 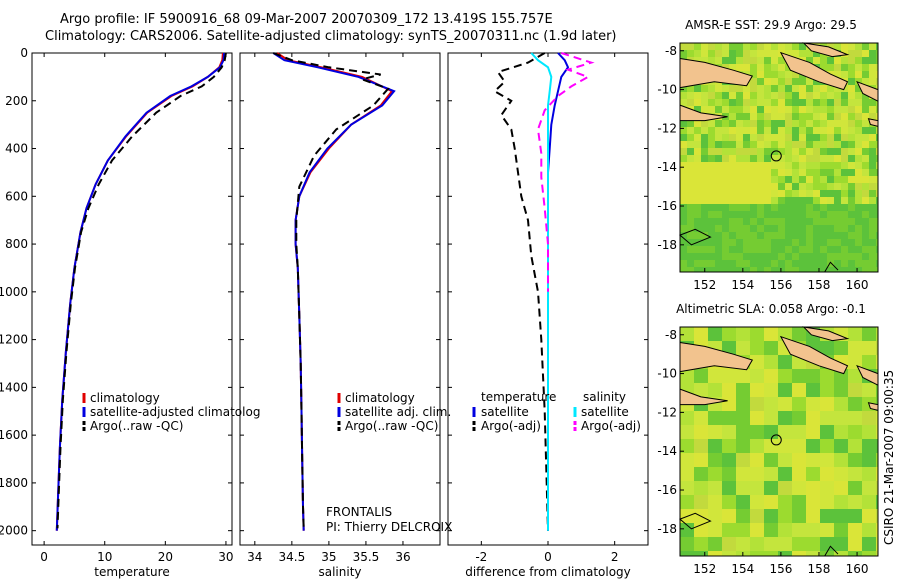 What do you see at coordinates (125, 398) in the screenshot?
I see `temperature-legend-entry: climatology` at bounding box center [125, 398].